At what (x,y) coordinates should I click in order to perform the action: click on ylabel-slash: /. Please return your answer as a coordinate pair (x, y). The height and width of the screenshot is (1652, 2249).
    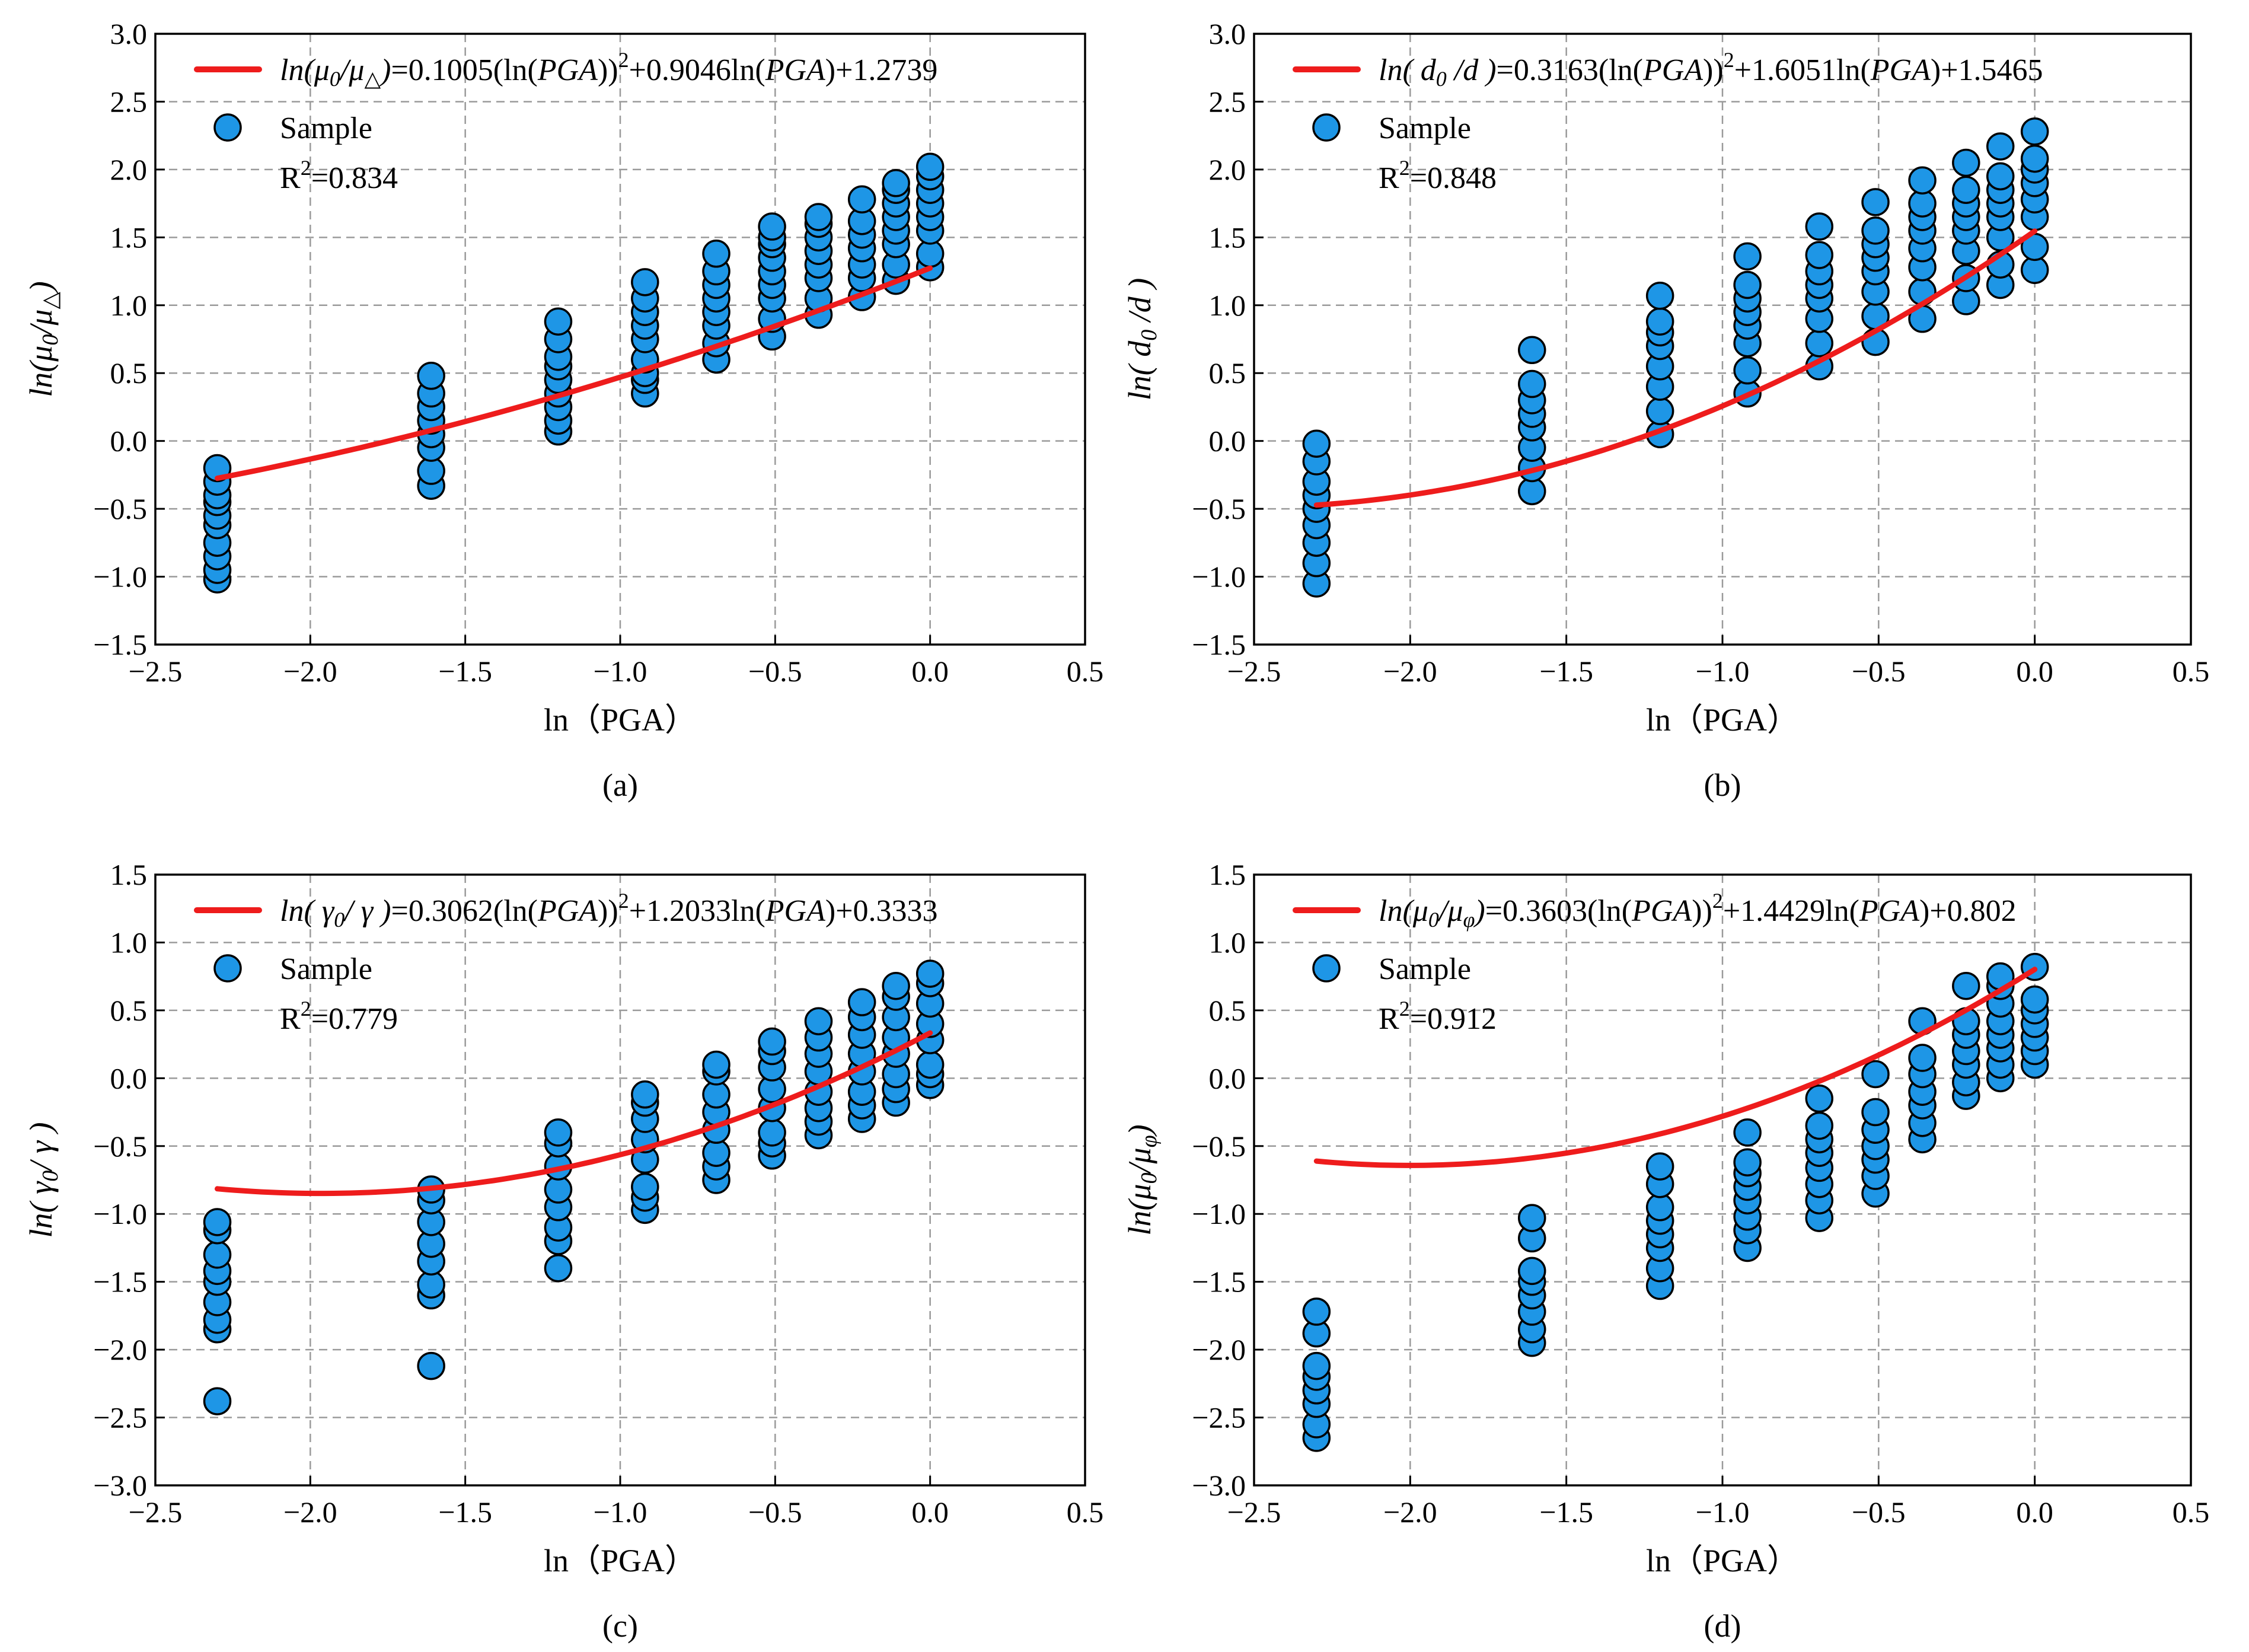
    Looking at the image, I should click on (41, 329).